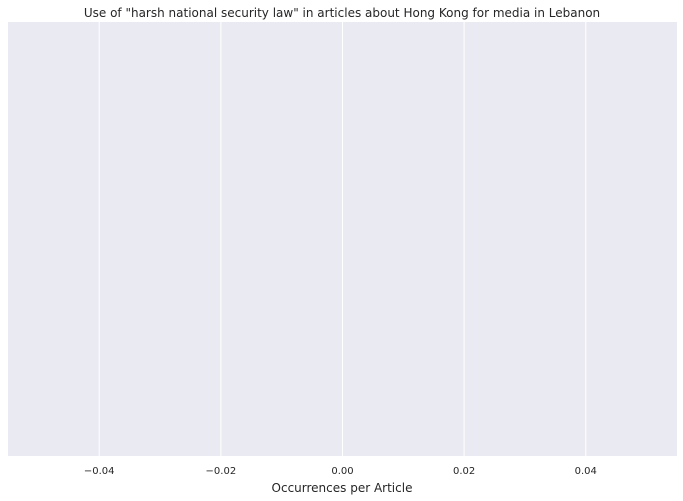 The width and height of the screenshot is (683, 501). What do you see at coordinates (342, 488) in the screenshot?
I see `x-axis-label: Occurrences per Article` at bounding box center [342, 488].